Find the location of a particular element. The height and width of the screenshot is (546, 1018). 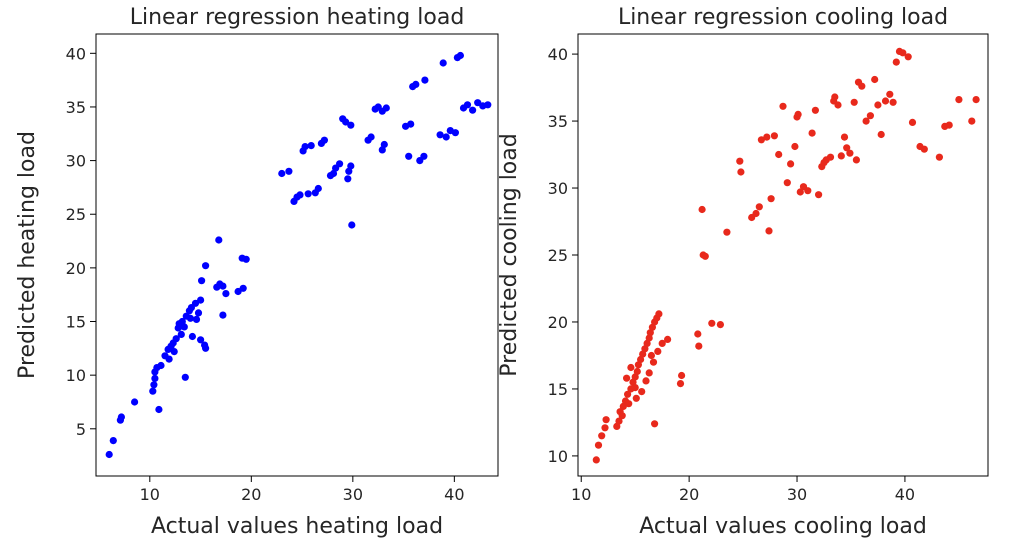

x-tick-label: 30 is located at coordinates (353, 494).